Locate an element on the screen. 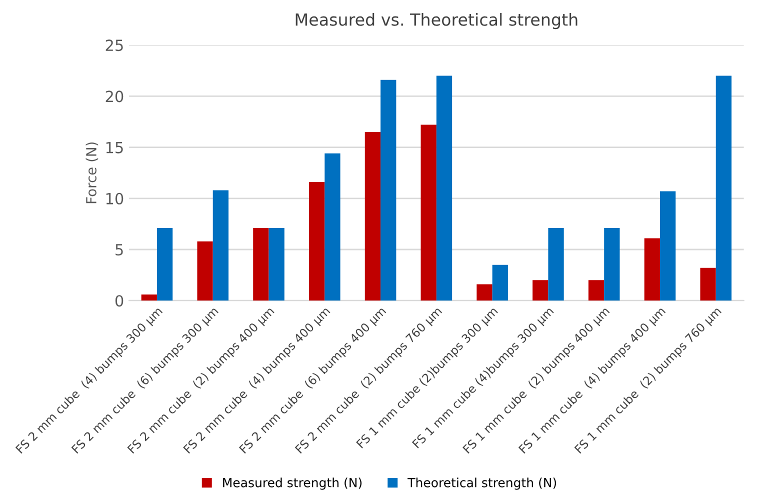 The image size is (759, 501). legend-label: Theoretical strength (N) is located at coordinates (482, 484).